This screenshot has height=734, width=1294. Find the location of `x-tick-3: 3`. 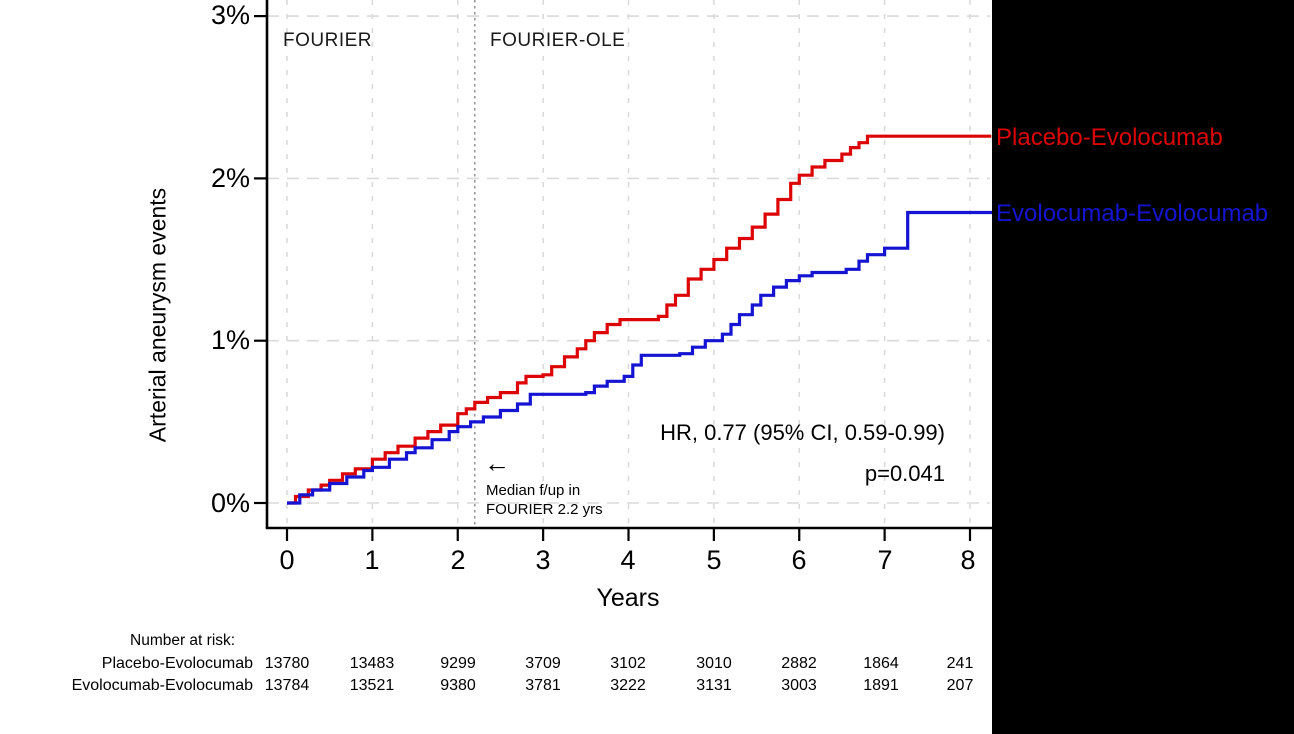

x-tick-3: 3 is located at coordinates (543, 560).